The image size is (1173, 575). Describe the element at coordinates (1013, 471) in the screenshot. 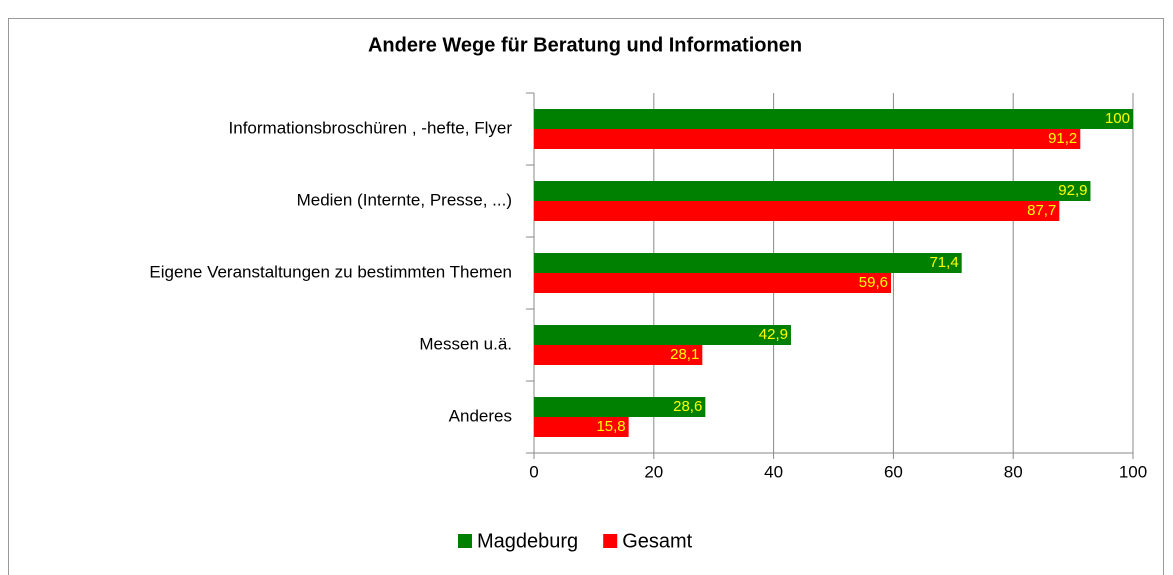

I see `x-tick-label: 80` at that location.